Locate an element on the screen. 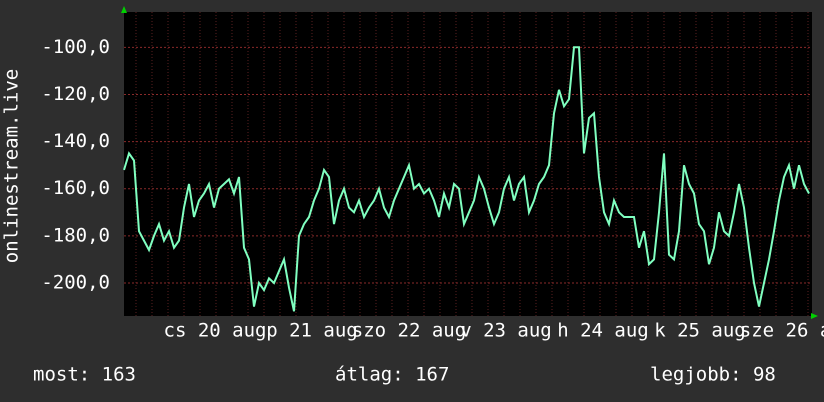  x-tick-label: sze 26 aug is located at coordinates (782, 331).